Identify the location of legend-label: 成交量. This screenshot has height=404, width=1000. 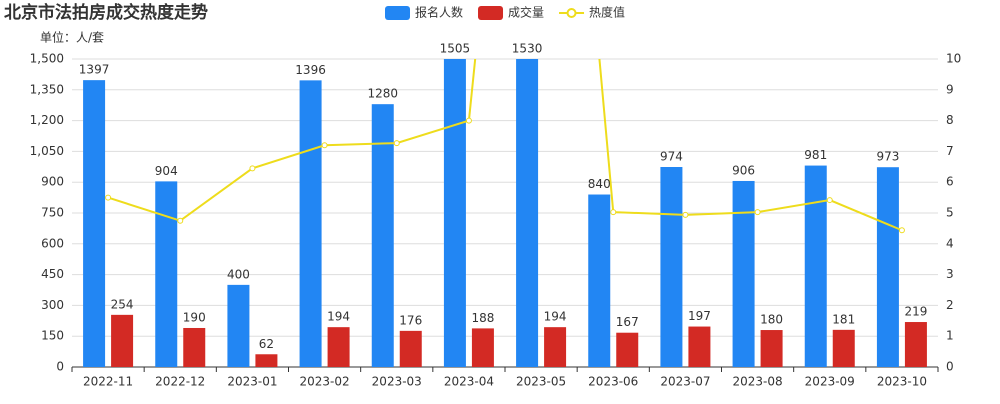
(526, 12).